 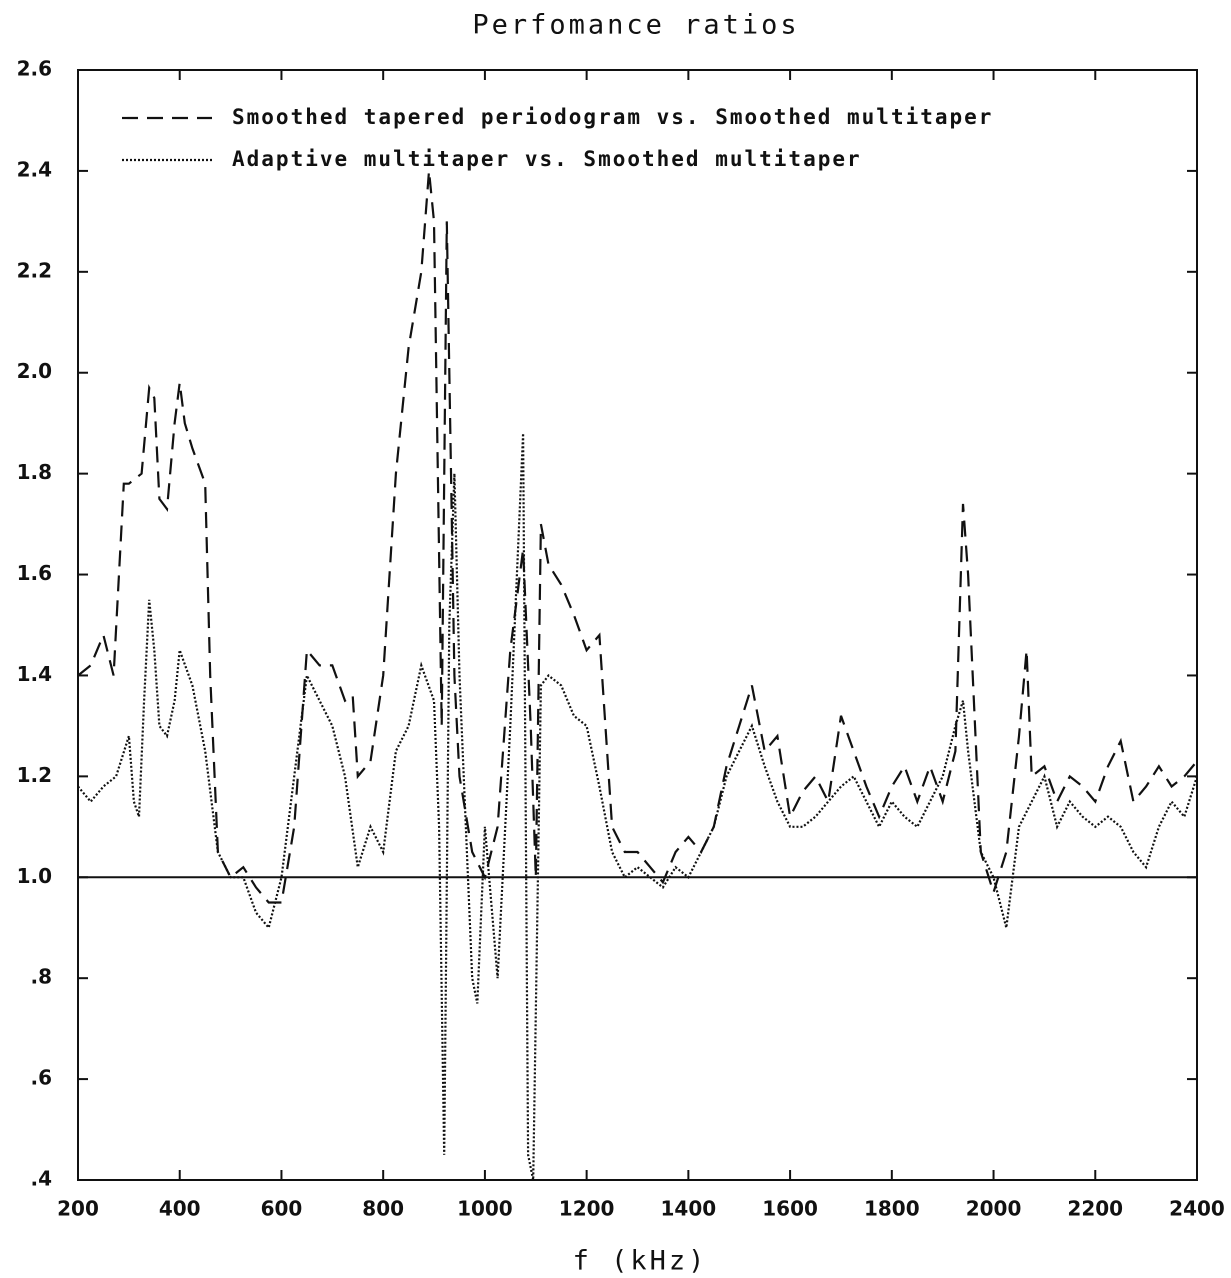 I want to click on y-tick-label: 1.2, so click(x=34, y=775).